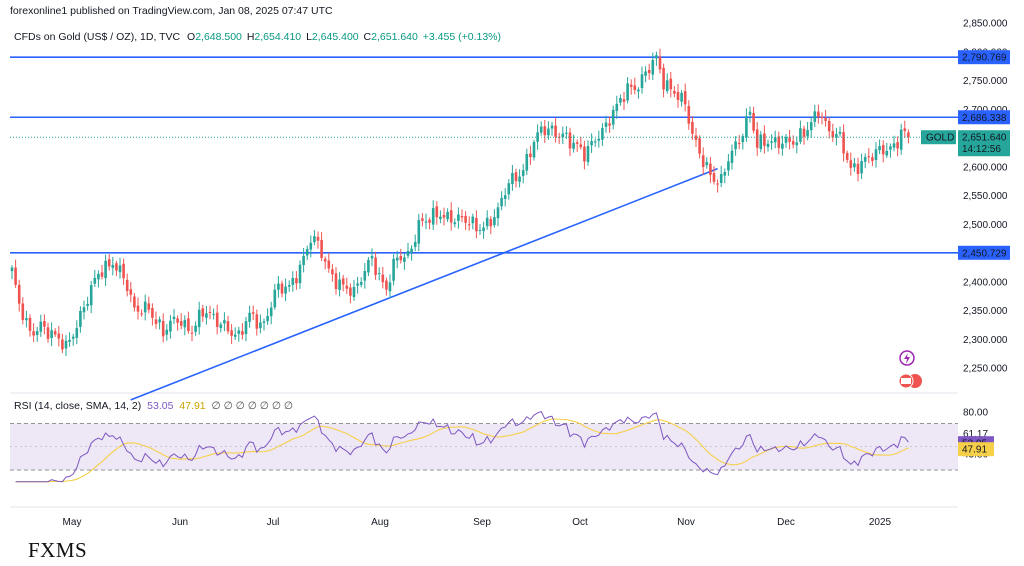 The image size is (1024, 566). I want to click on rsi-empty-marks: ∅ ∅ ∅ ∅ ∅ ∅ ∅, so click(252, 406).